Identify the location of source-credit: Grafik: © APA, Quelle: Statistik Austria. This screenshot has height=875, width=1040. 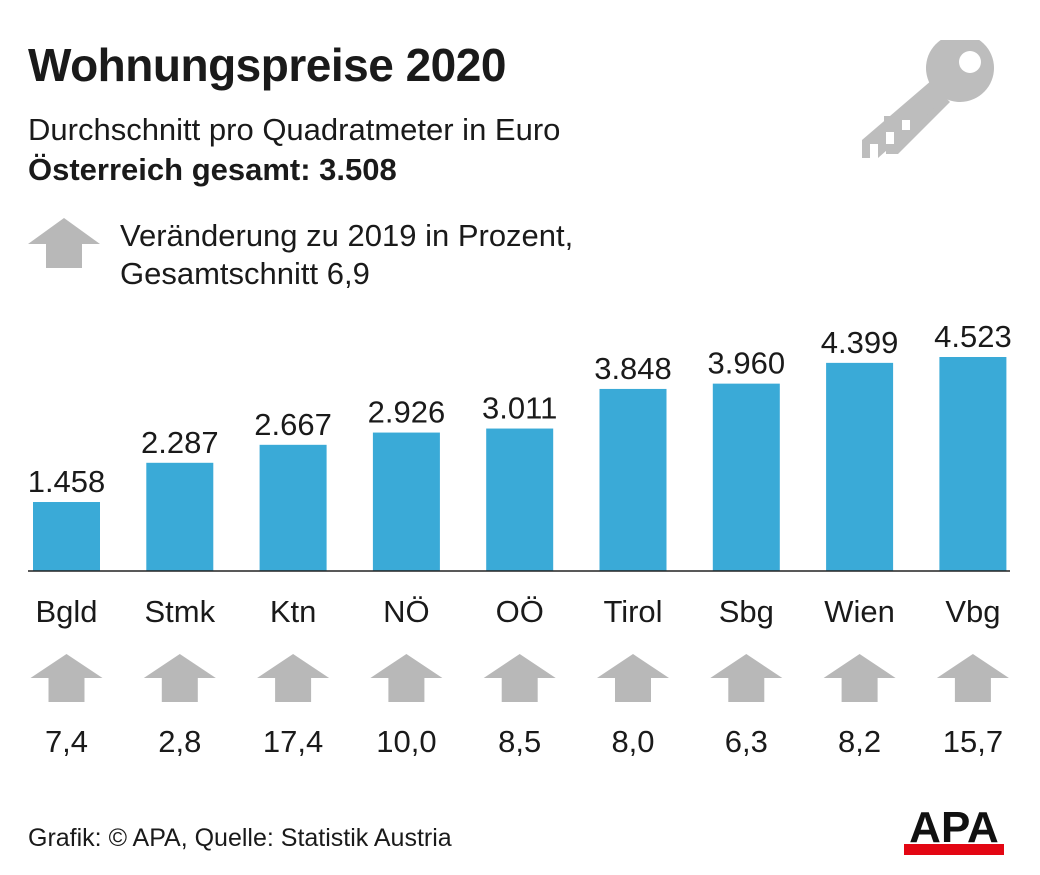
(240, 838).